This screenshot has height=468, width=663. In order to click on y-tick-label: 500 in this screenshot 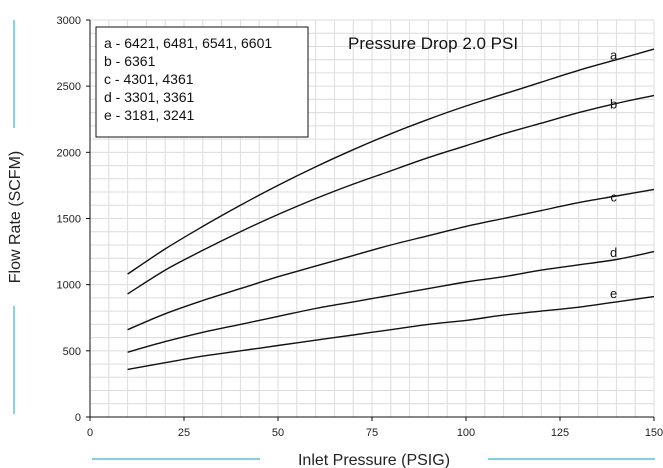, I will do `click(72, 352)`.